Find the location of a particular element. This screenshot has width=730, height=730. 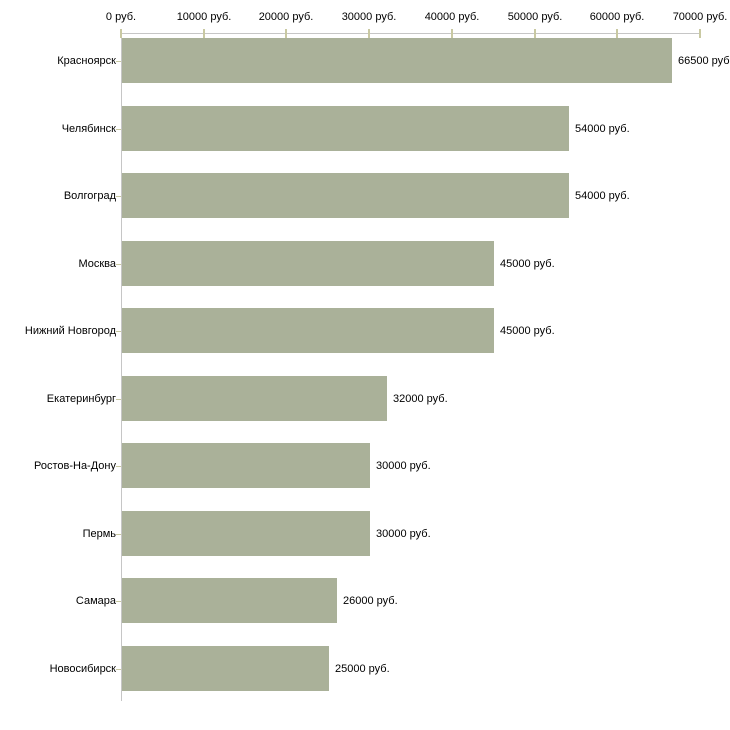

category-label: Москва is located at coordinates (97, 264).